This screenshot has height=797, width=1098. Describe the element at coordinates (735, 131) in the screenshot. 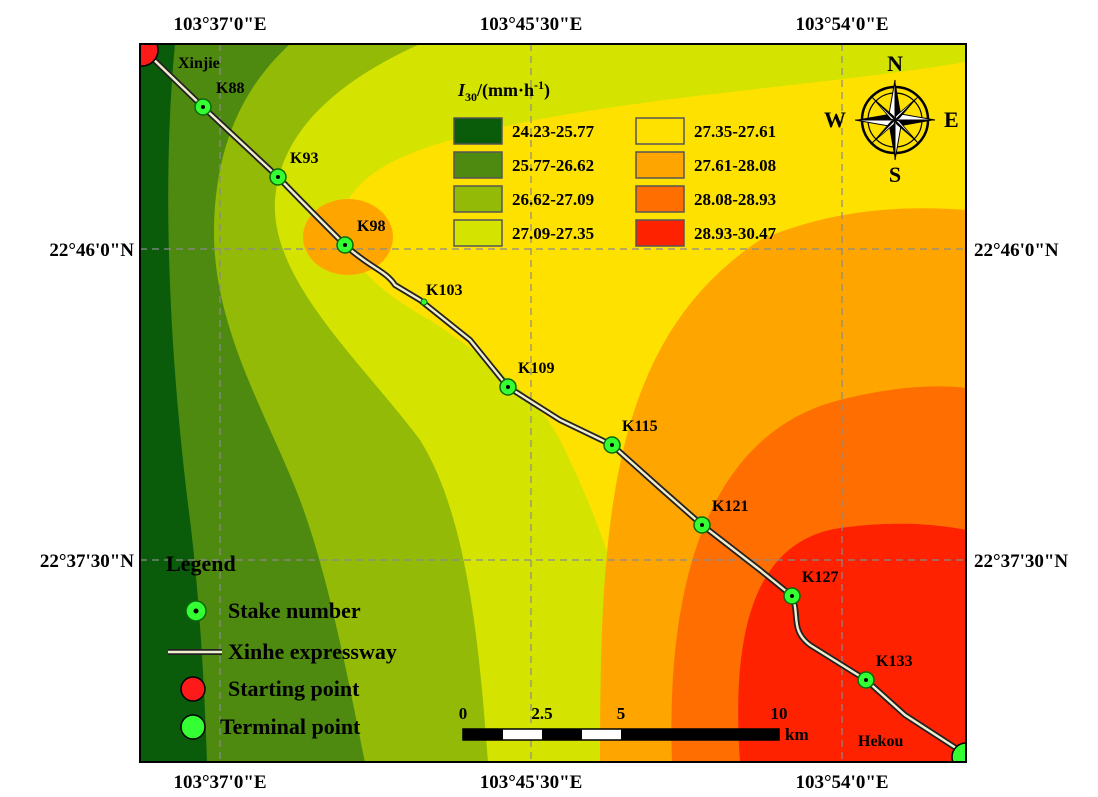

I see `legend-range-5: 27.35-27.61` at that location.